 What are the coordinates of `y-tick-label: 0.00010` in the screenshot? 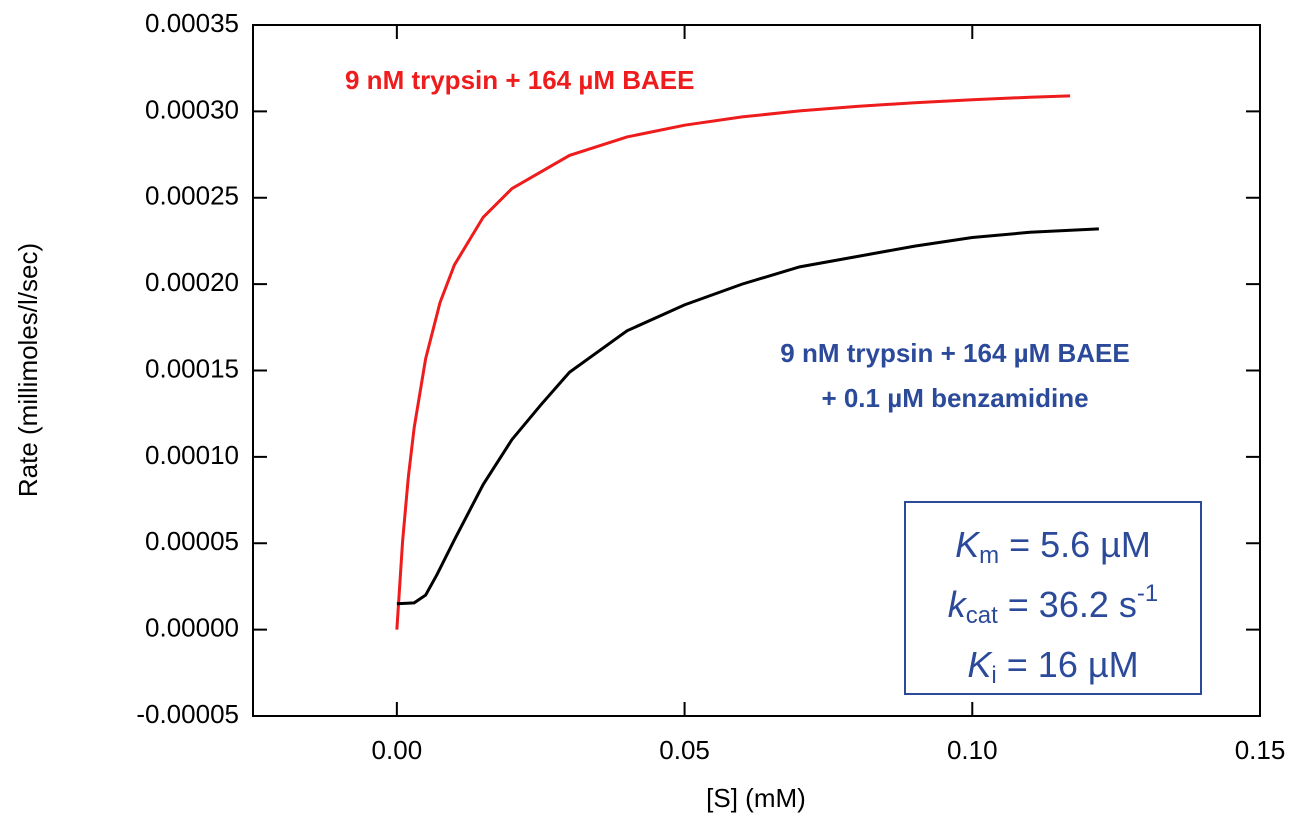 It's located at (192, 455).